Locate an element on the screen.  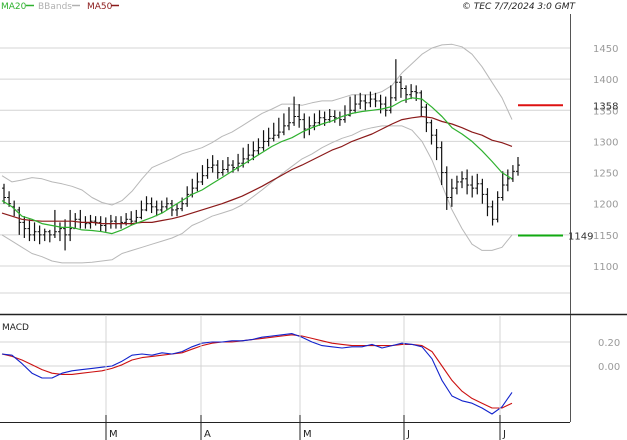
price-tick-label: 1300 is located at coordinates (605, 142).